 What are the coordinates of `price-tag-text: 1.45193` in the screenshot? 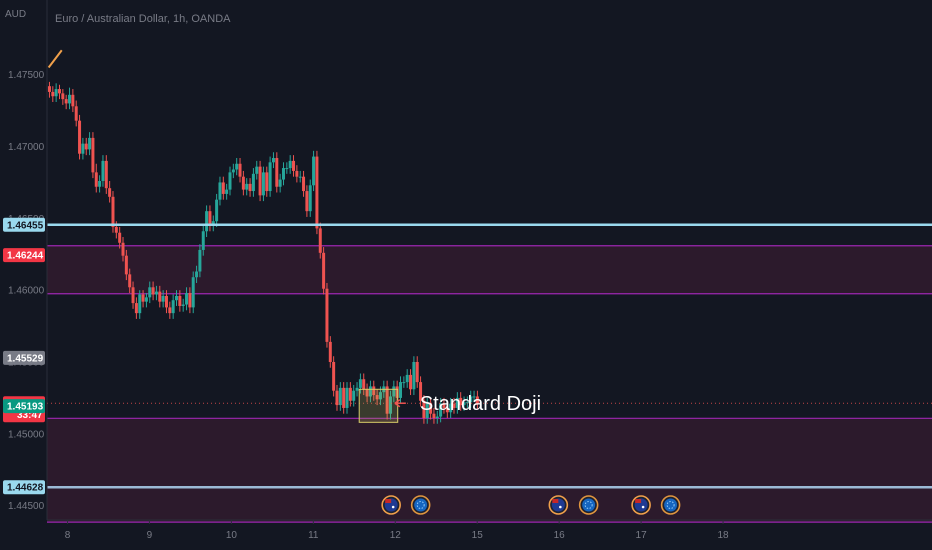 It's located at (25, 407).